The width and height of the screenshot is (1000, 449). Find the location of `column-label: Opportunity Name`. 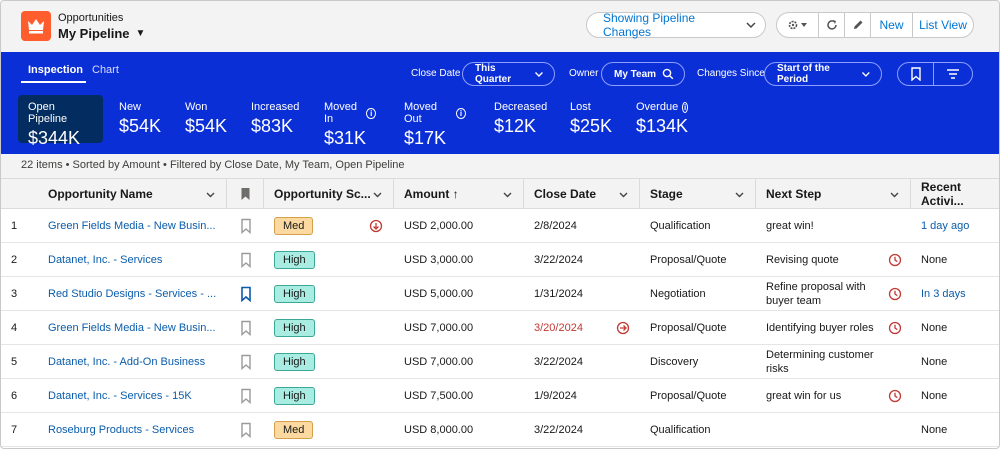

column-label: Opportunity Name is located at coordinates (100, 194).